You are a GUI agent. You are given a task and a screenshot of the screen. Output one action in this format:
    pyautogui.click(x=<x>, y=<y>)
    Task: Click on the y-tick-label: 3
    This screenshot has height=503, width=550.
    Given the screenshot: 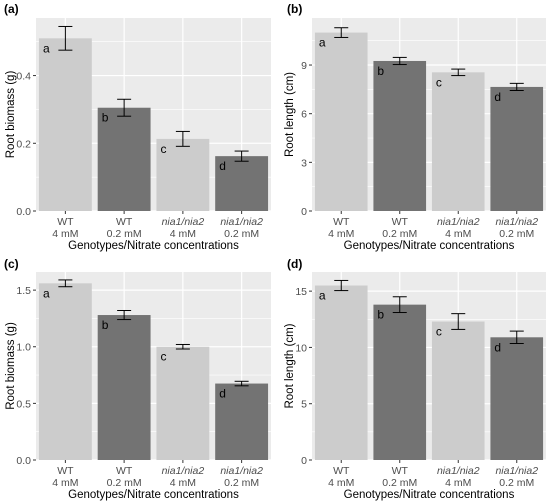 What is the action you would take?
    pyautogui.click(x=304, y=163)
    